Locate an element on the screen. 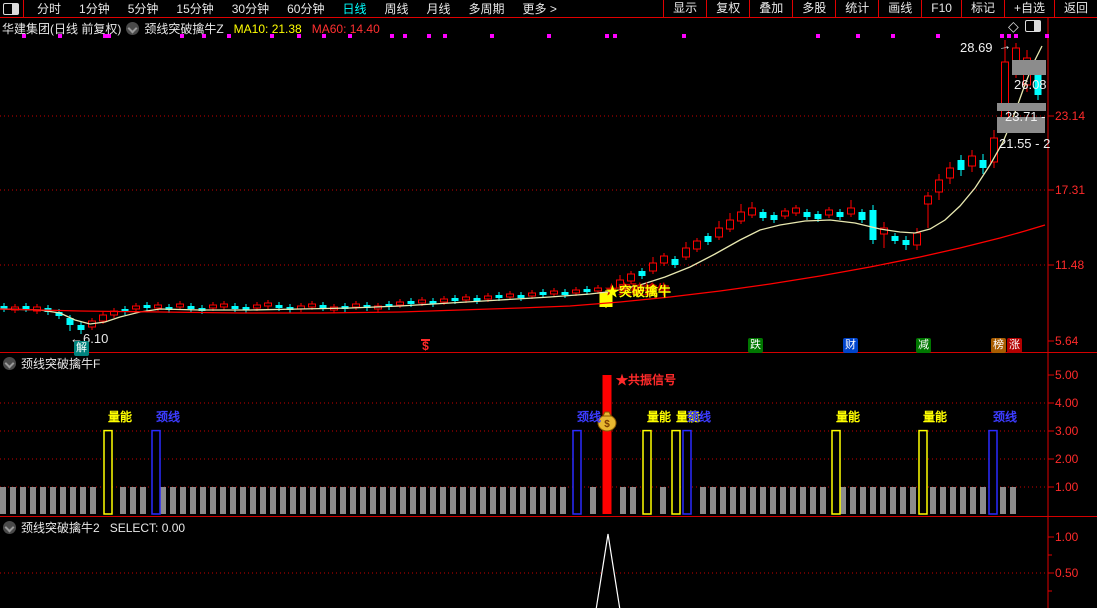  panel2-axis-label: 4.00 is located at coordinates (1067, 403).